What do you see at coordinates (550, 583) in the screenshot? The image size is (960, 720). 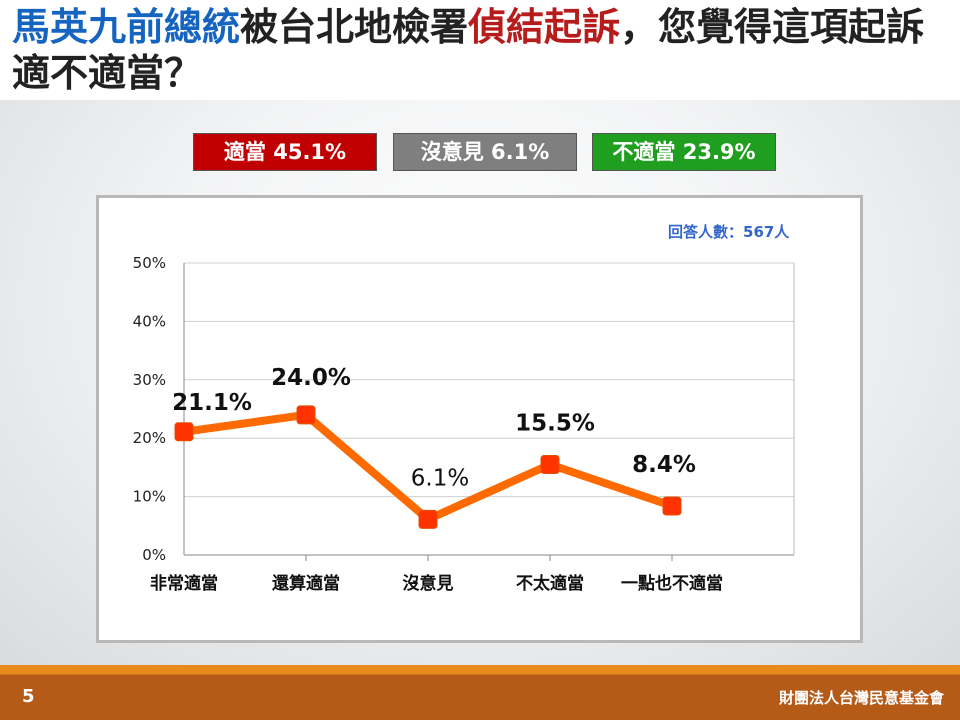 I see `x-tick-label: 不太適當` at bounding box center [550, 583].